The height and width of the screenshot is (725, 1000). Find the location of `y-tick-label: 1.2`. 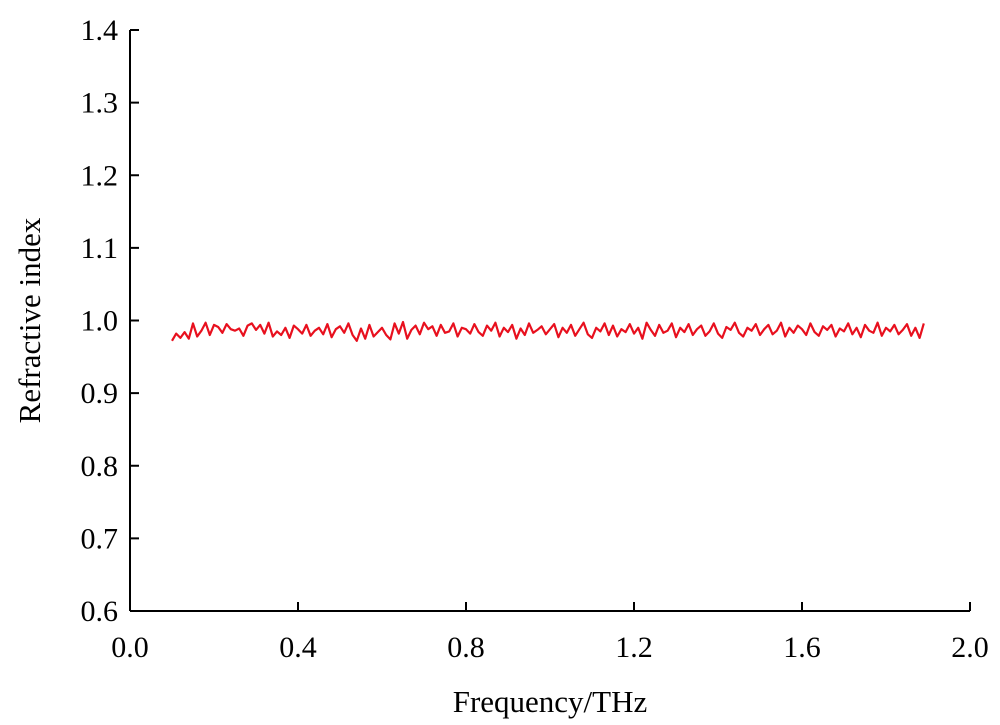

y-tick-label: 1.2 is located at coordinates (100, 175).